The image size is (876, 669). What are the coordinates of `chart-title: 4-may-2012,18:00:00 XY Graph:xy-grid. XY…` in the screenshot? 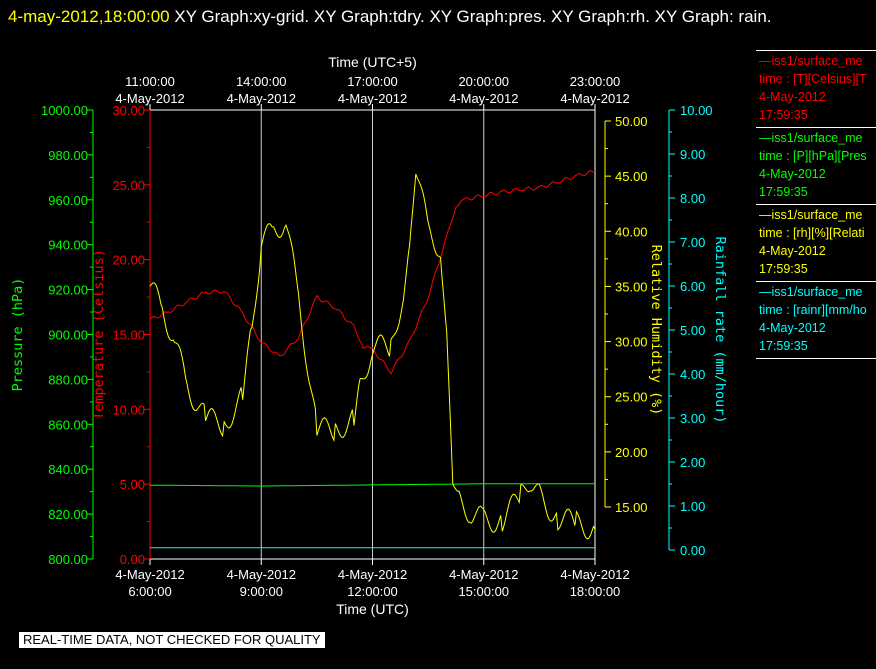 It's located at (438, 16).